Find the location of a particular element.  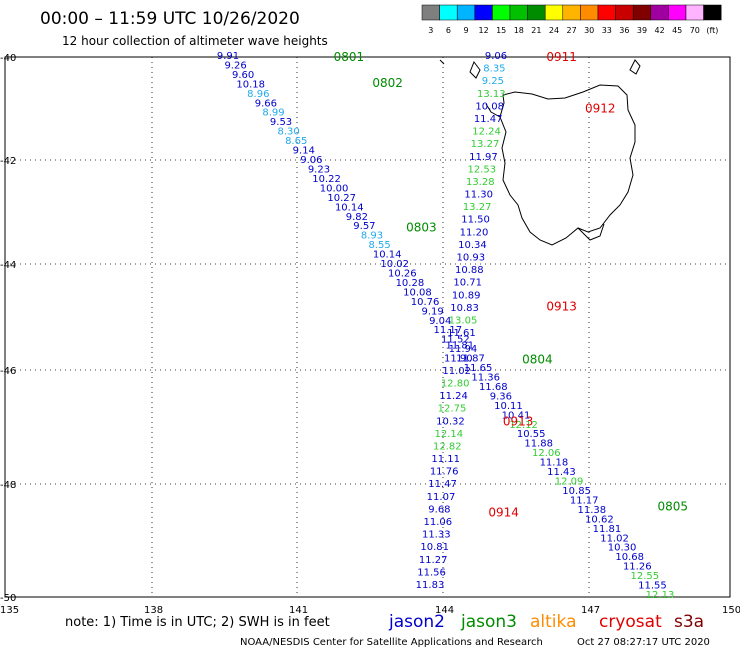

colorbar-label: 9 is located at coordinates (465, 30).